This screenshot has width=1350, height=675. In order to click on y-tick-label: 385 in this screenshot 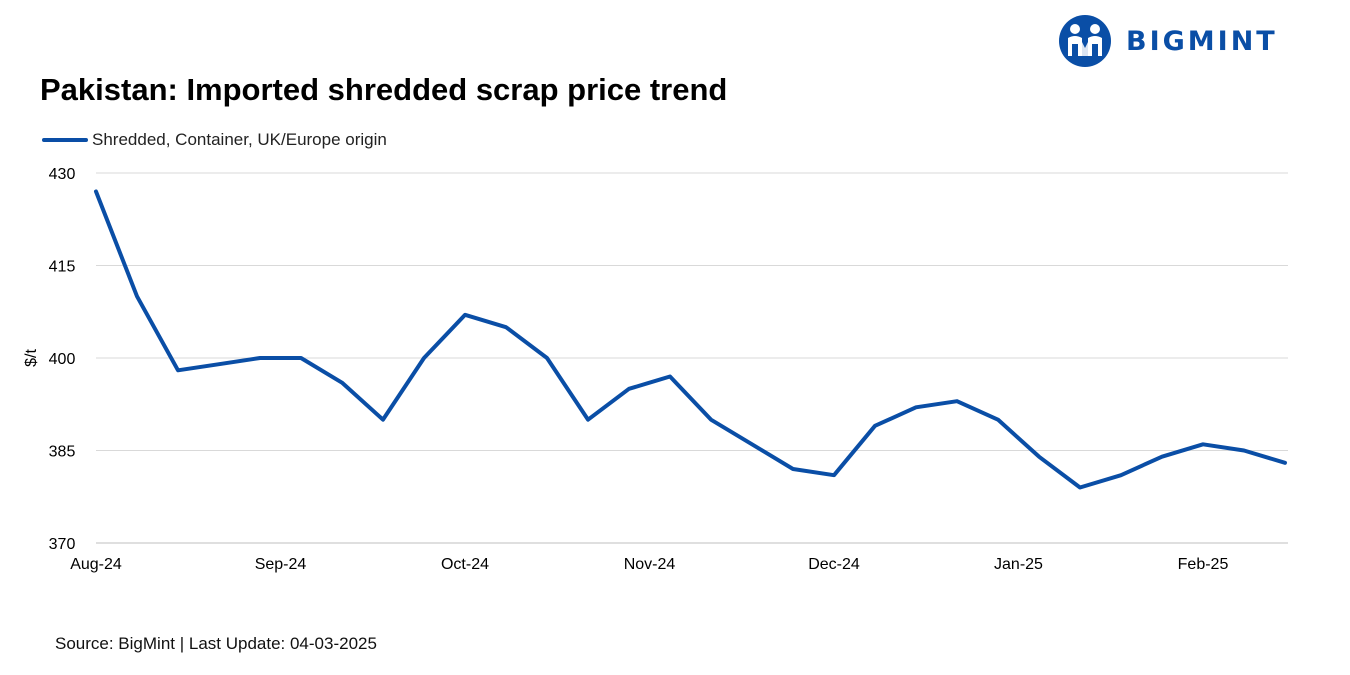, I will do `click(62, 452)`.